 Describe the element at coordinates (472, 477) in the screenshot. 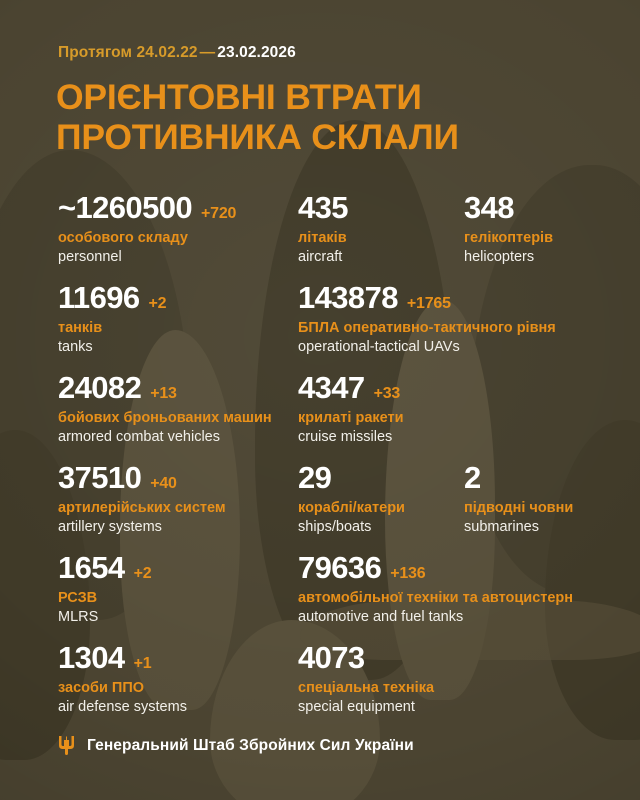

I see `stat-figure: 2` at that location.